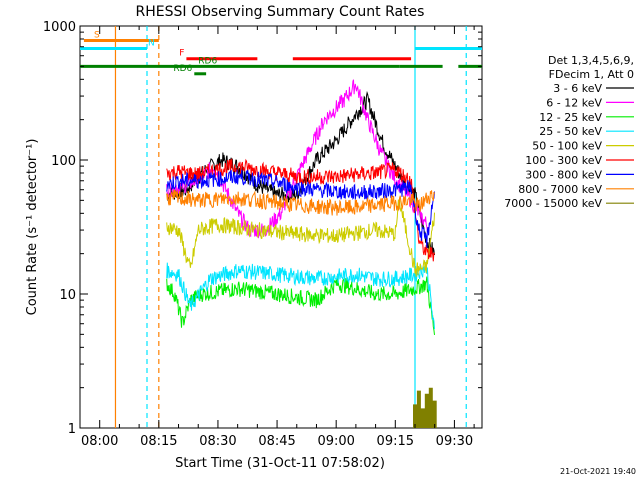 This screenshot has width=640, height=480. What do you see at coordinates (567, 146) in the screenshot?
I see `legend-entry-label: 50 - 100 keV` at bounding box center [567, 146].